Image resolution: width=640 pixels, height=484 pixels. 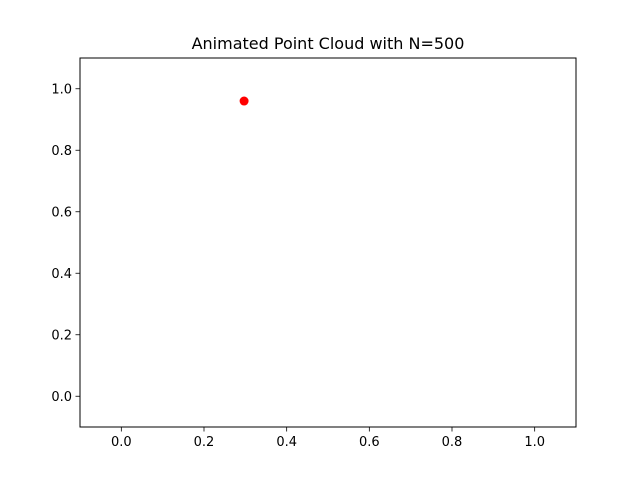 I want to click on y-tick-label: 1.0, so click(x=61, y=89).